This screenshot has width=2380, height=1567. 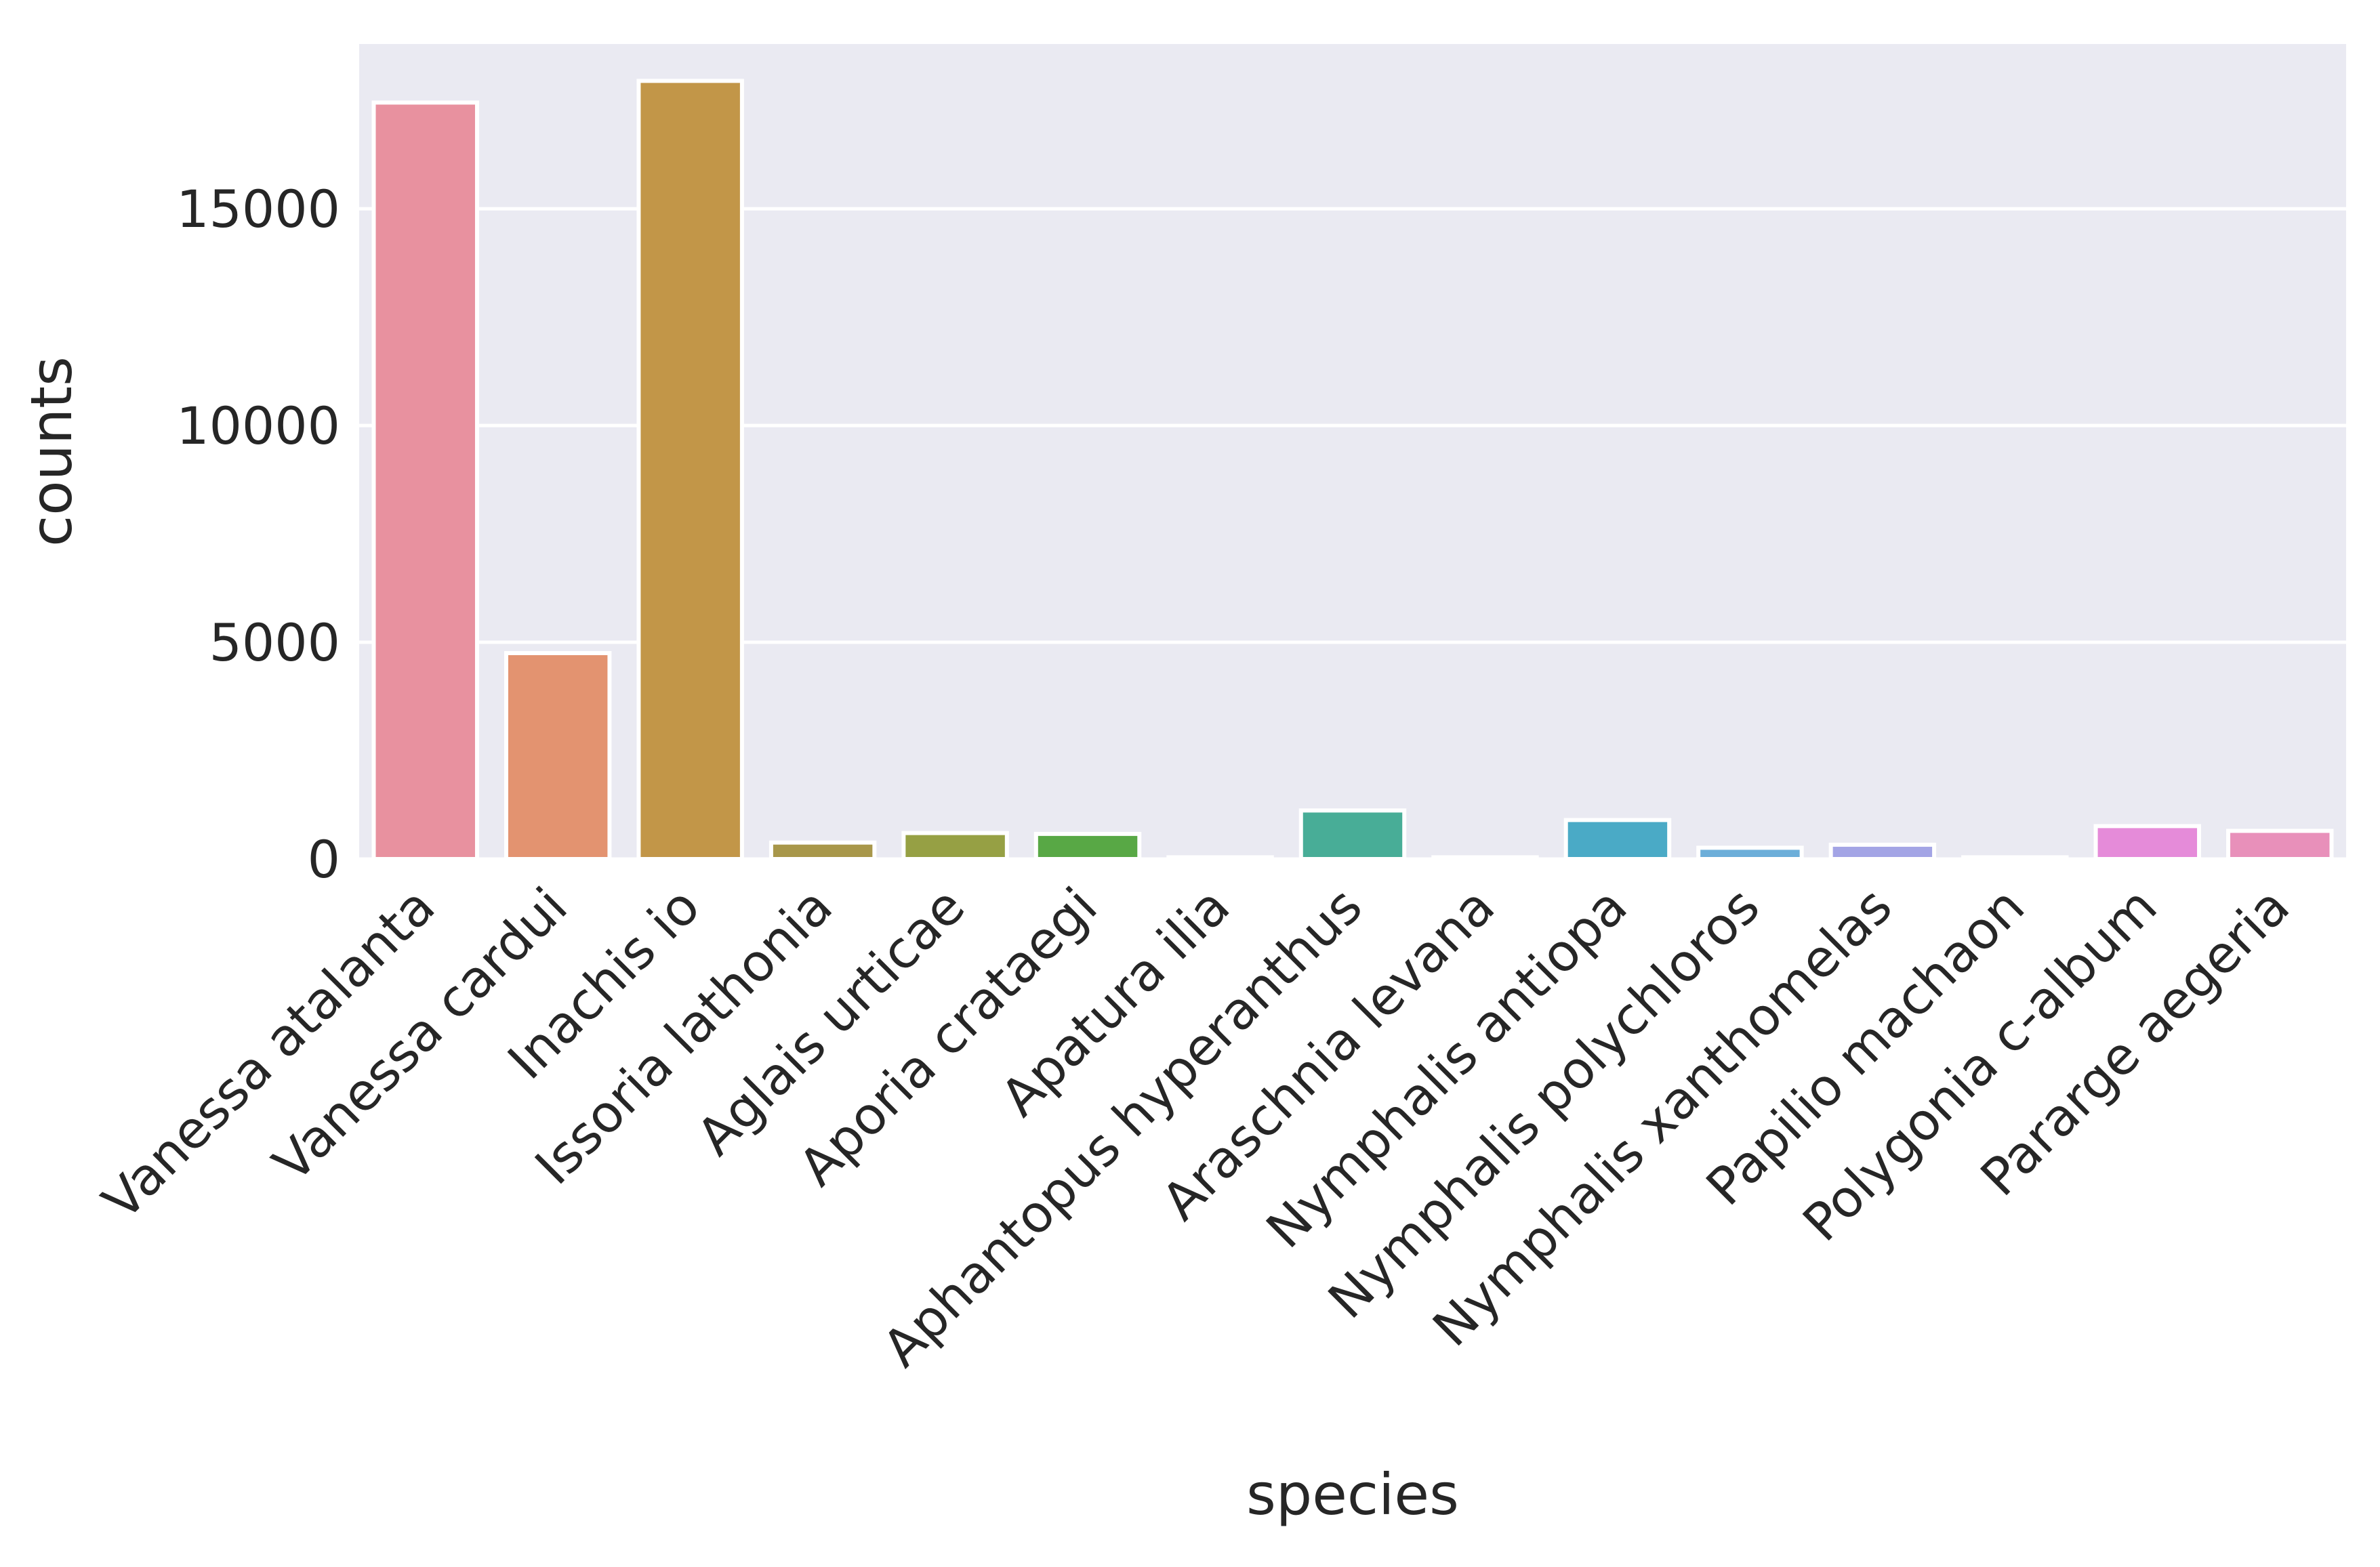 What do you see at coordinates (1750, 854) in the screenshot?
I see `bar-nymphalis-polychloros` at bounding box center [1750, 854].